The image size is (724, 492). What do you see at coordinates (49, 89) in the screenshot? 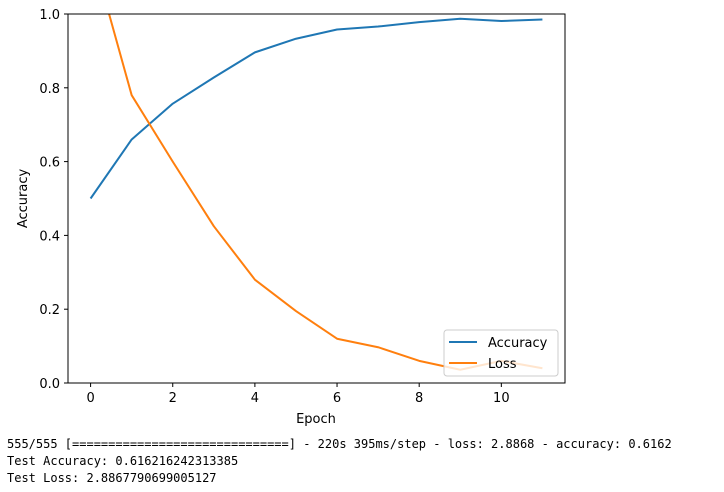
I see `y-tick-label: 0.8` at bounding box center [49, 89].